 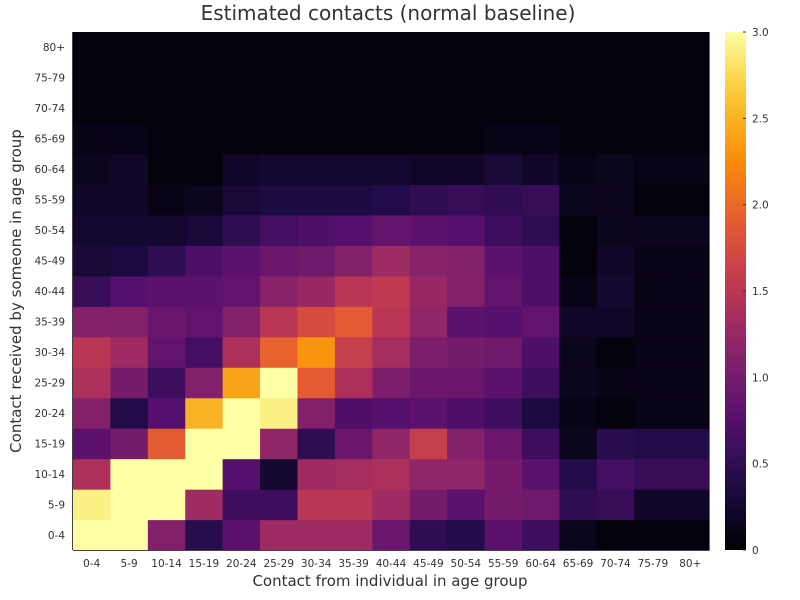 What do you see at coordinates (760, 206) in the screenshot?
I see `colorbar-tick-label: 2.0` at bounding box center [760, 206].